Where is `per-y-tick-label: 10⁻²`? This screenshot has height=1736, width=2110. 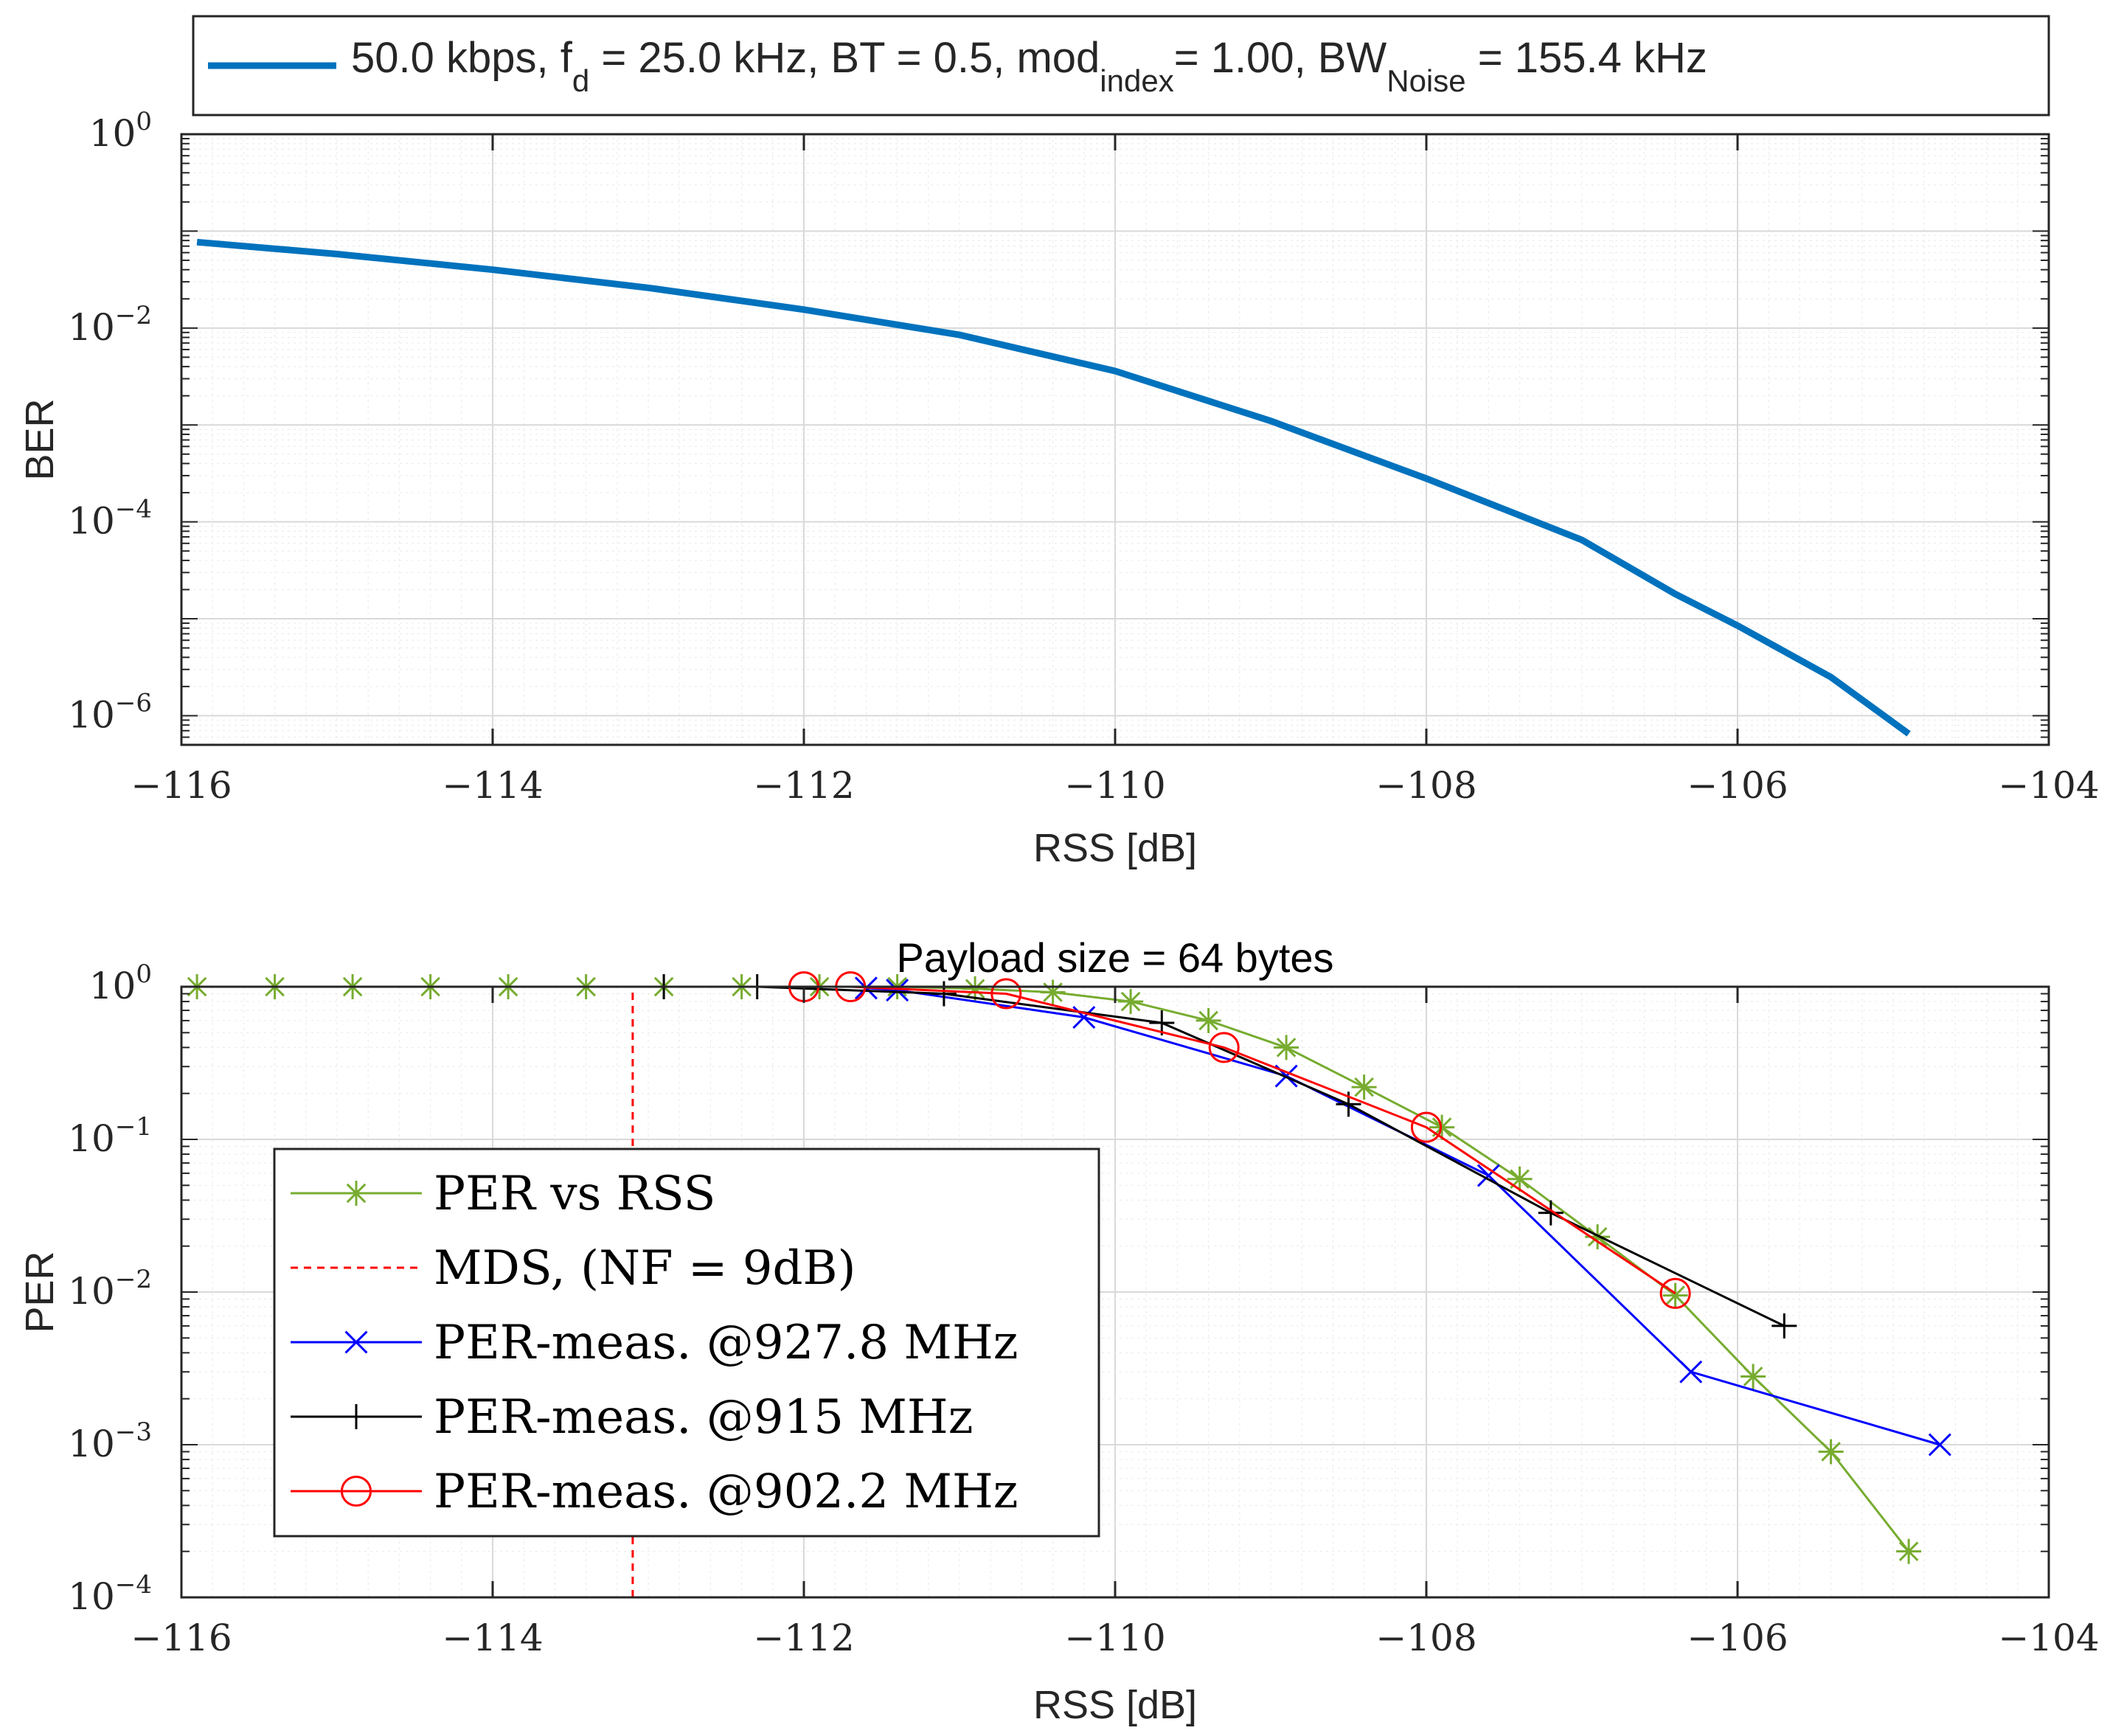
per-y-tick-label: 10⁻² is located at coordinates (110, 1289).